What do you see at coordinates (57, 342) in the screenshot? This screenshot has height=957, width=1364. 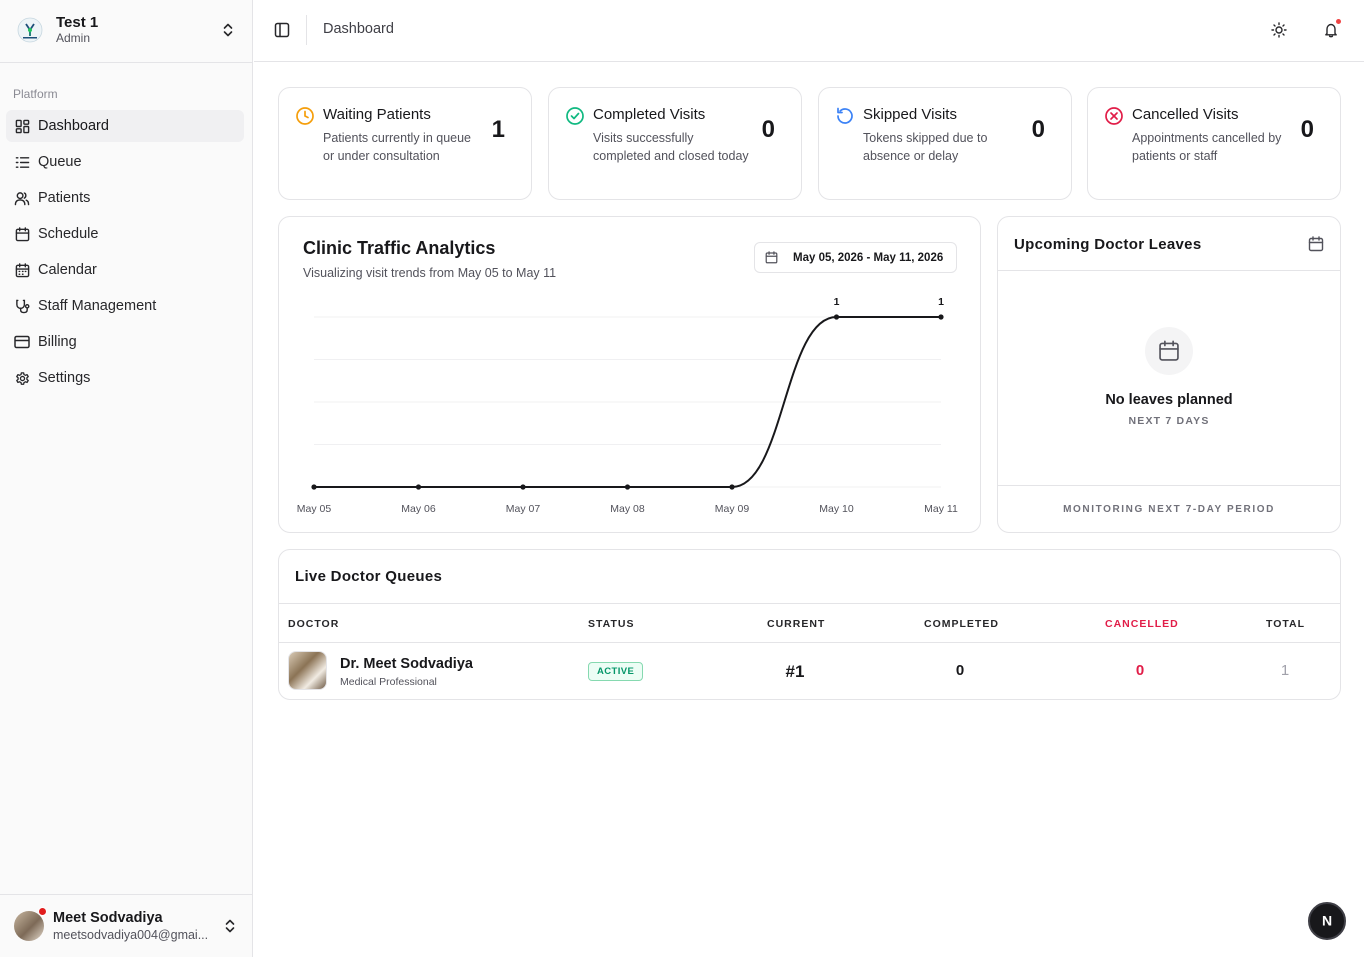 I see `sidebar-item-label: Billing` at bounding box center [57, 342].